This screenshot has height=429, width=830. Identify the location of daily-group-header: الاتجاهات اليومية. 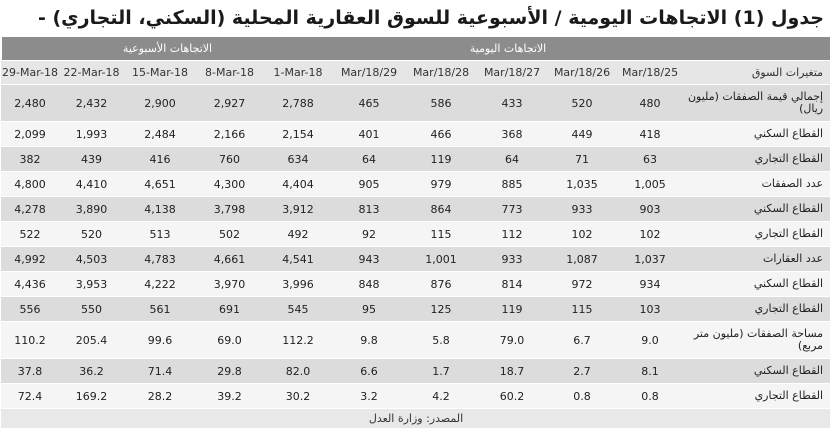
(508, 49).